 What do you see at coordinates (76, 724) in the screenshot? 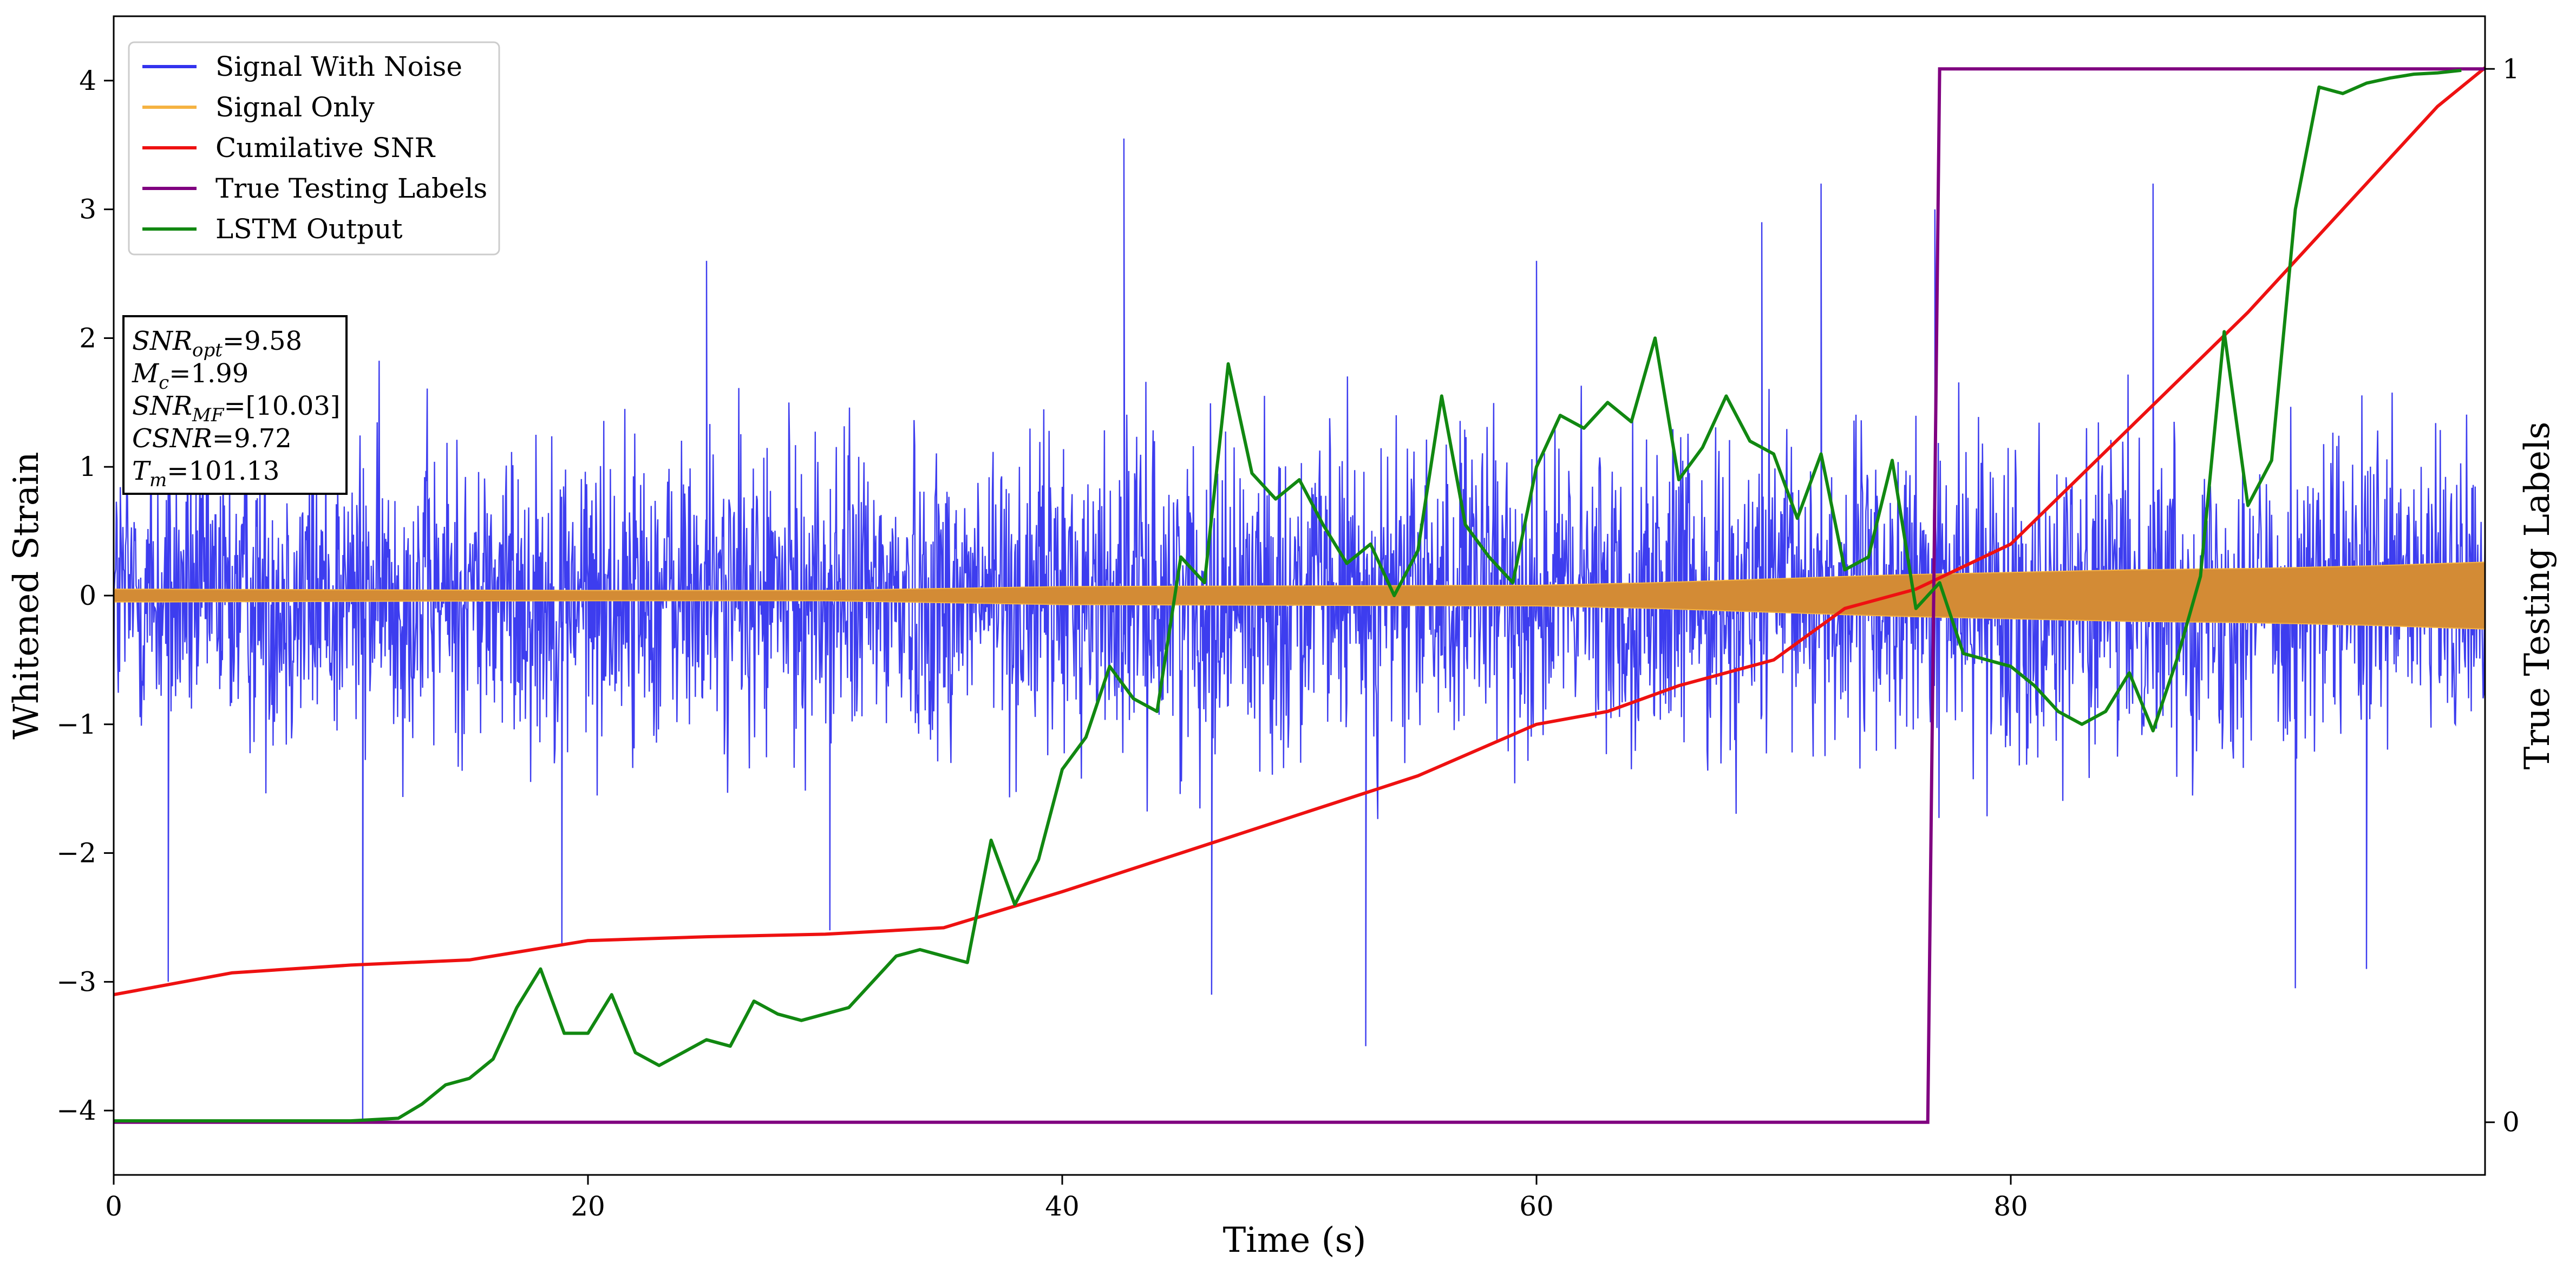
I see `y-tick-label: −1` at bounding box center [76, 724].